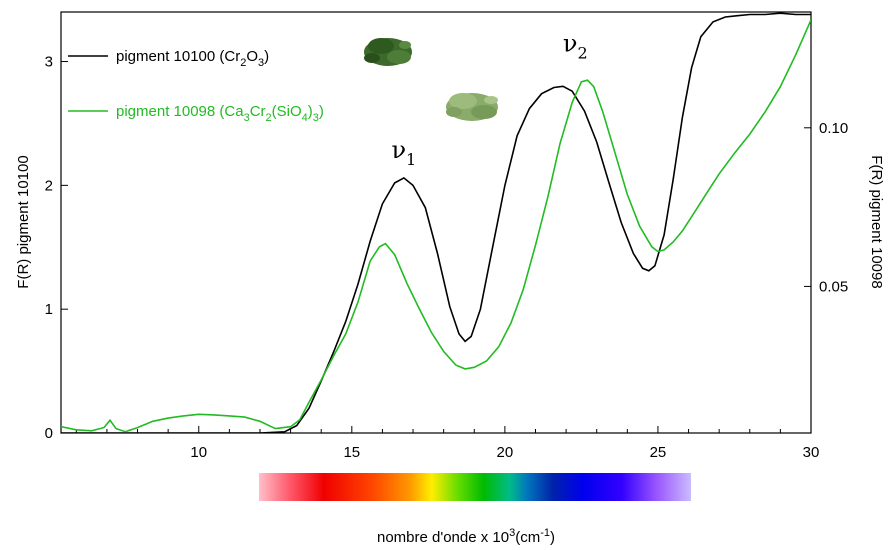 The height and width of the screenshot is (550, 892). What do you see at coordinates (466, 536) in the screenshot?
I see `x-axis-title: nombre d'onde x 103(cm-1)` at bounding box center [466, 536].